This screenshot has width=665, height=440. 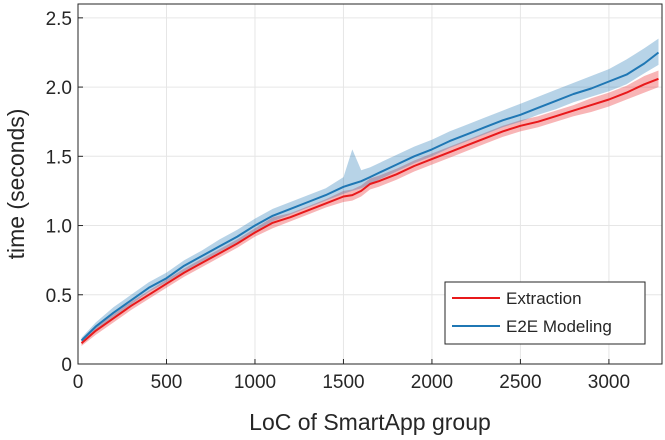 I want to click on legend-label-e2e-modeling: E2E Modeling, so click(x=559, y=326).